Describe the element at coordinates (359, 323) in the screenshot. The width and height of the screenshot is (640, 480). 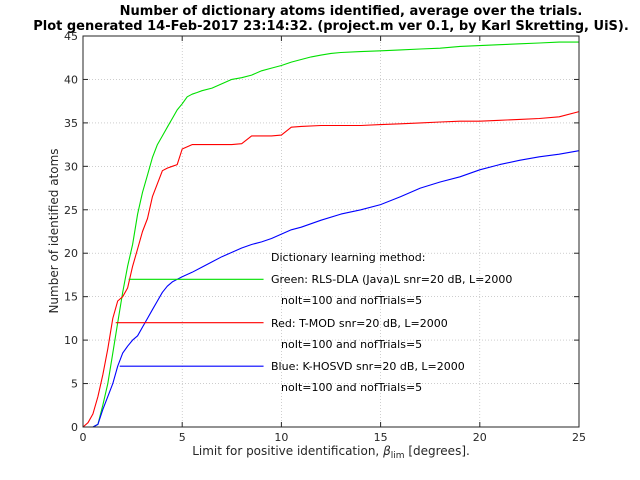
I see `legend-red-line1: Red: T-MOD snr=20 dB, L=2000` at that location.